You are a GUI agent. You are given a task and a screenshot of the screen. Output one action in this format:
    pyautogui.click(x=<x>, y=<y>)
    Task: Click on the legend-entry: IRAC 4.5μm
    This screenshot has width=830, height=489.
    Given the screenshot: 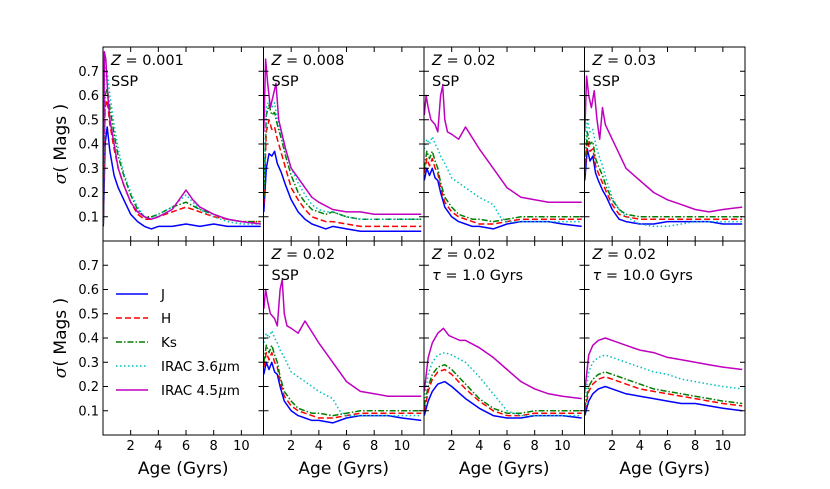 What is the action you would take?
    pyautogui.click(x=200, y=391)
    